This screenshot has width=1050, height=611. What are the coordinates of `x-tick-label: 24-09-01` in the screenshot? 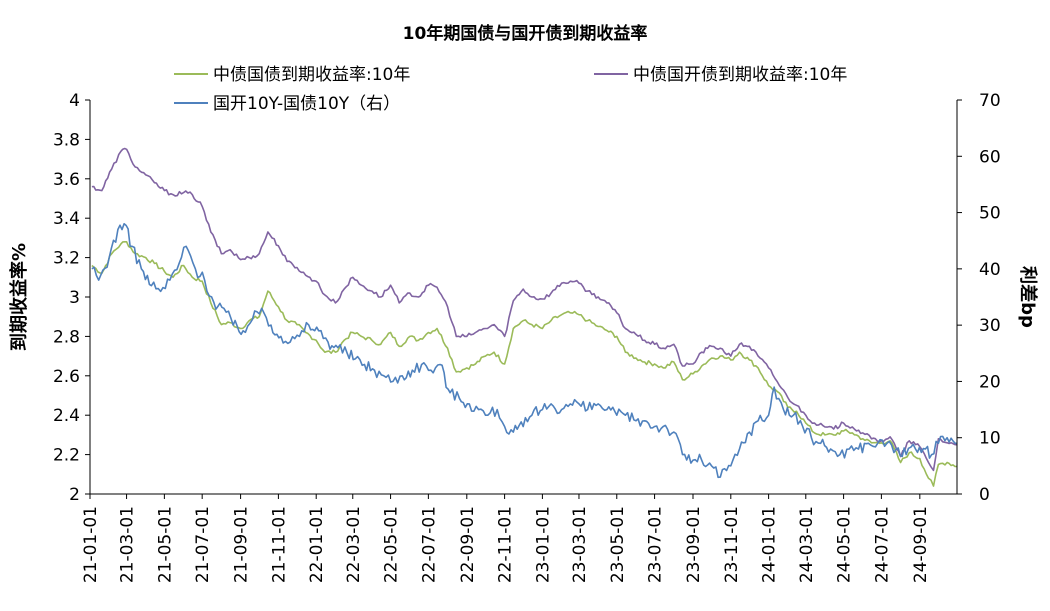 It's located at (921, 544).